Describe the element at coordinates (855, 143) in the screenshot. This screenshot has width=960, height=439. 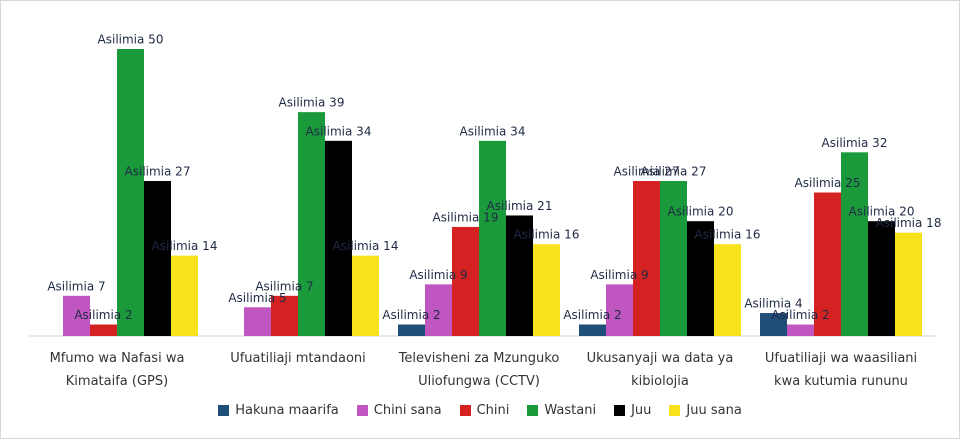
I see `data-label: Asilimia 32` at that location.